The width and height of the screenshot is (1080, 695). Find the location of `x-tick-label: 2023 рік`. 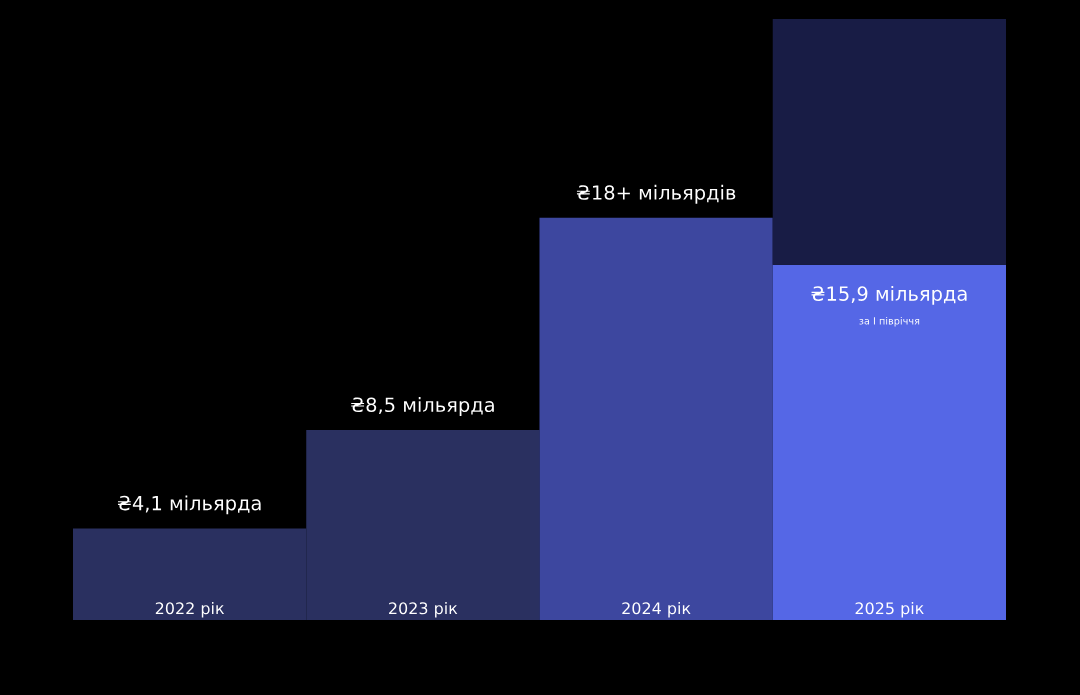

x-tick-label: 2023 рік is located at coordinates (423, 609).